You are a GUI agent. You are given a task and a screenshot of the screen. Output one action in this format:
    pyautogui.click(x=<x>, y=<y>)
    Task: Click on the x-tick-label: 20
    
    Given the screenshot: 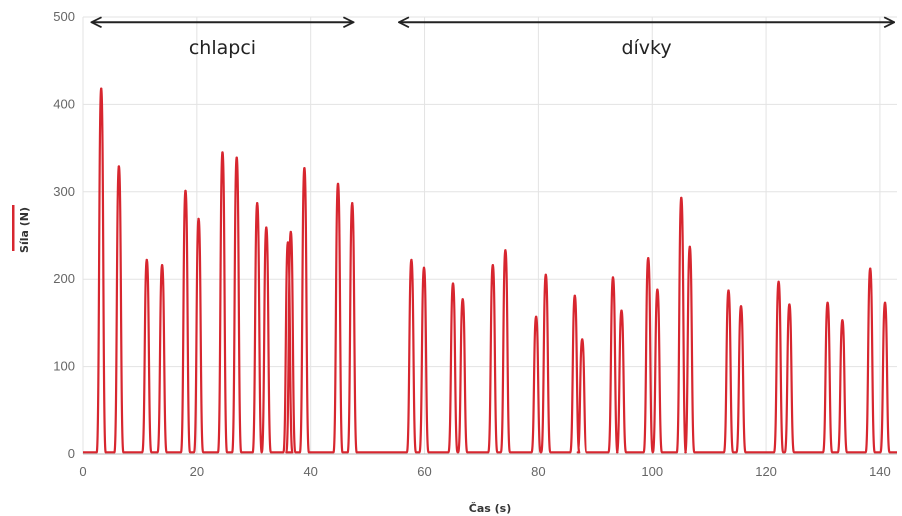 What is the action you would take?
    pyautogui.click(x=197, y=471)
    